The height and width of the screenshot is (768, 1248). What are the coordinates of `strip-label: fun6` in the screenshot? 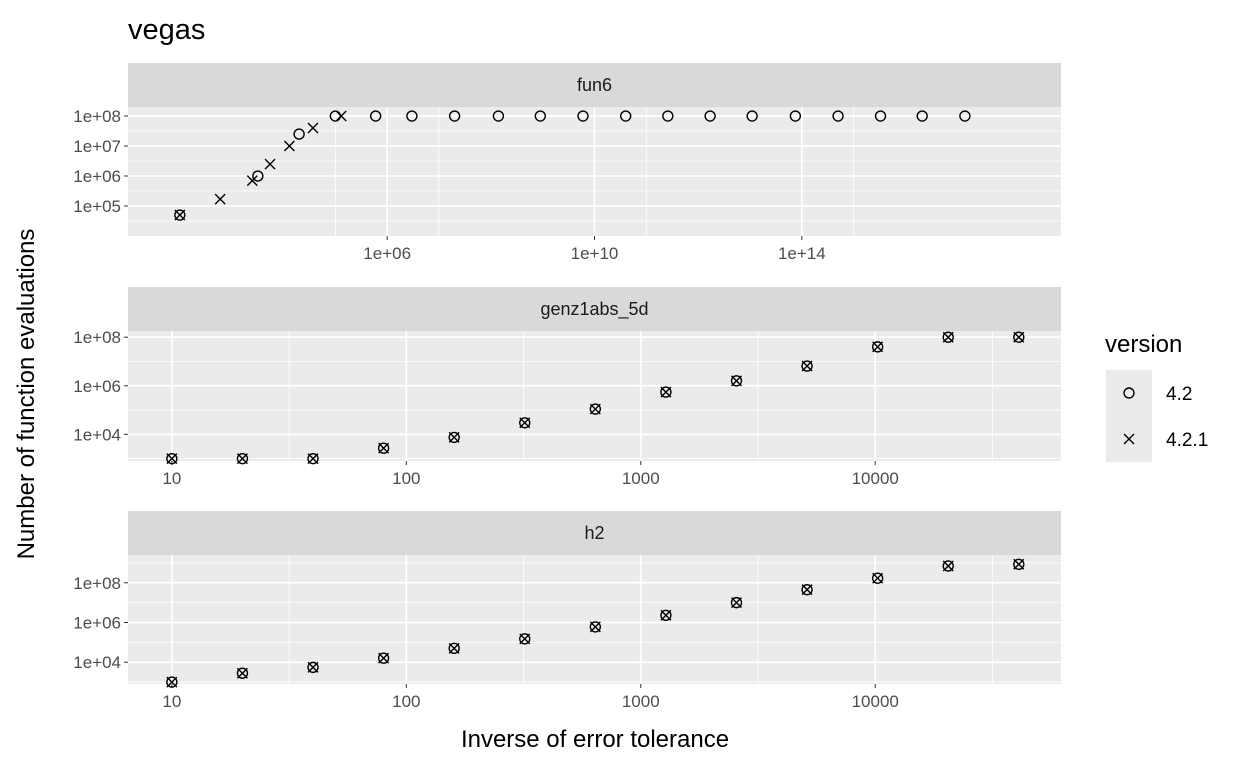 It's located at (594, 85).